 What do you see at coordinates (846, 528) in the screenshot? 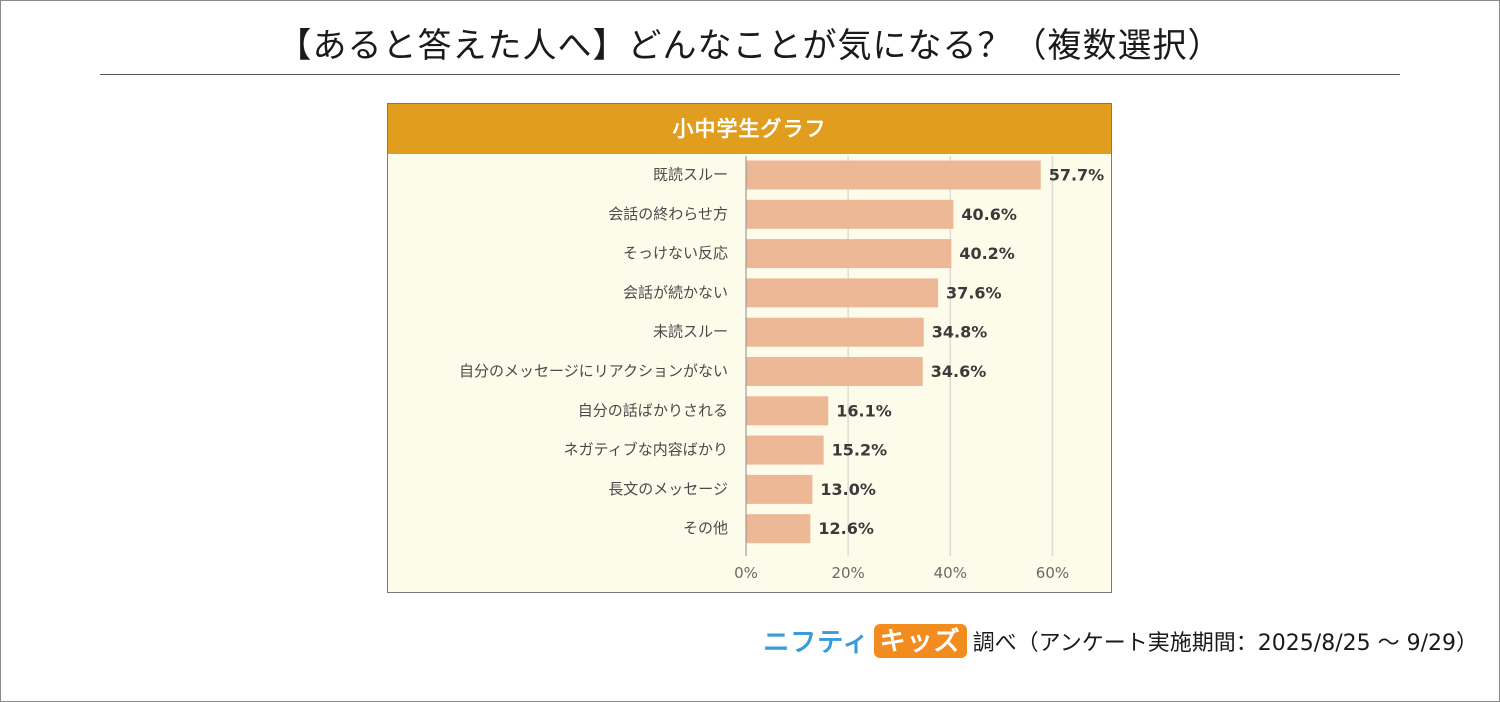
I see `data-label: 12.6%` at bounding box center [846, 528].